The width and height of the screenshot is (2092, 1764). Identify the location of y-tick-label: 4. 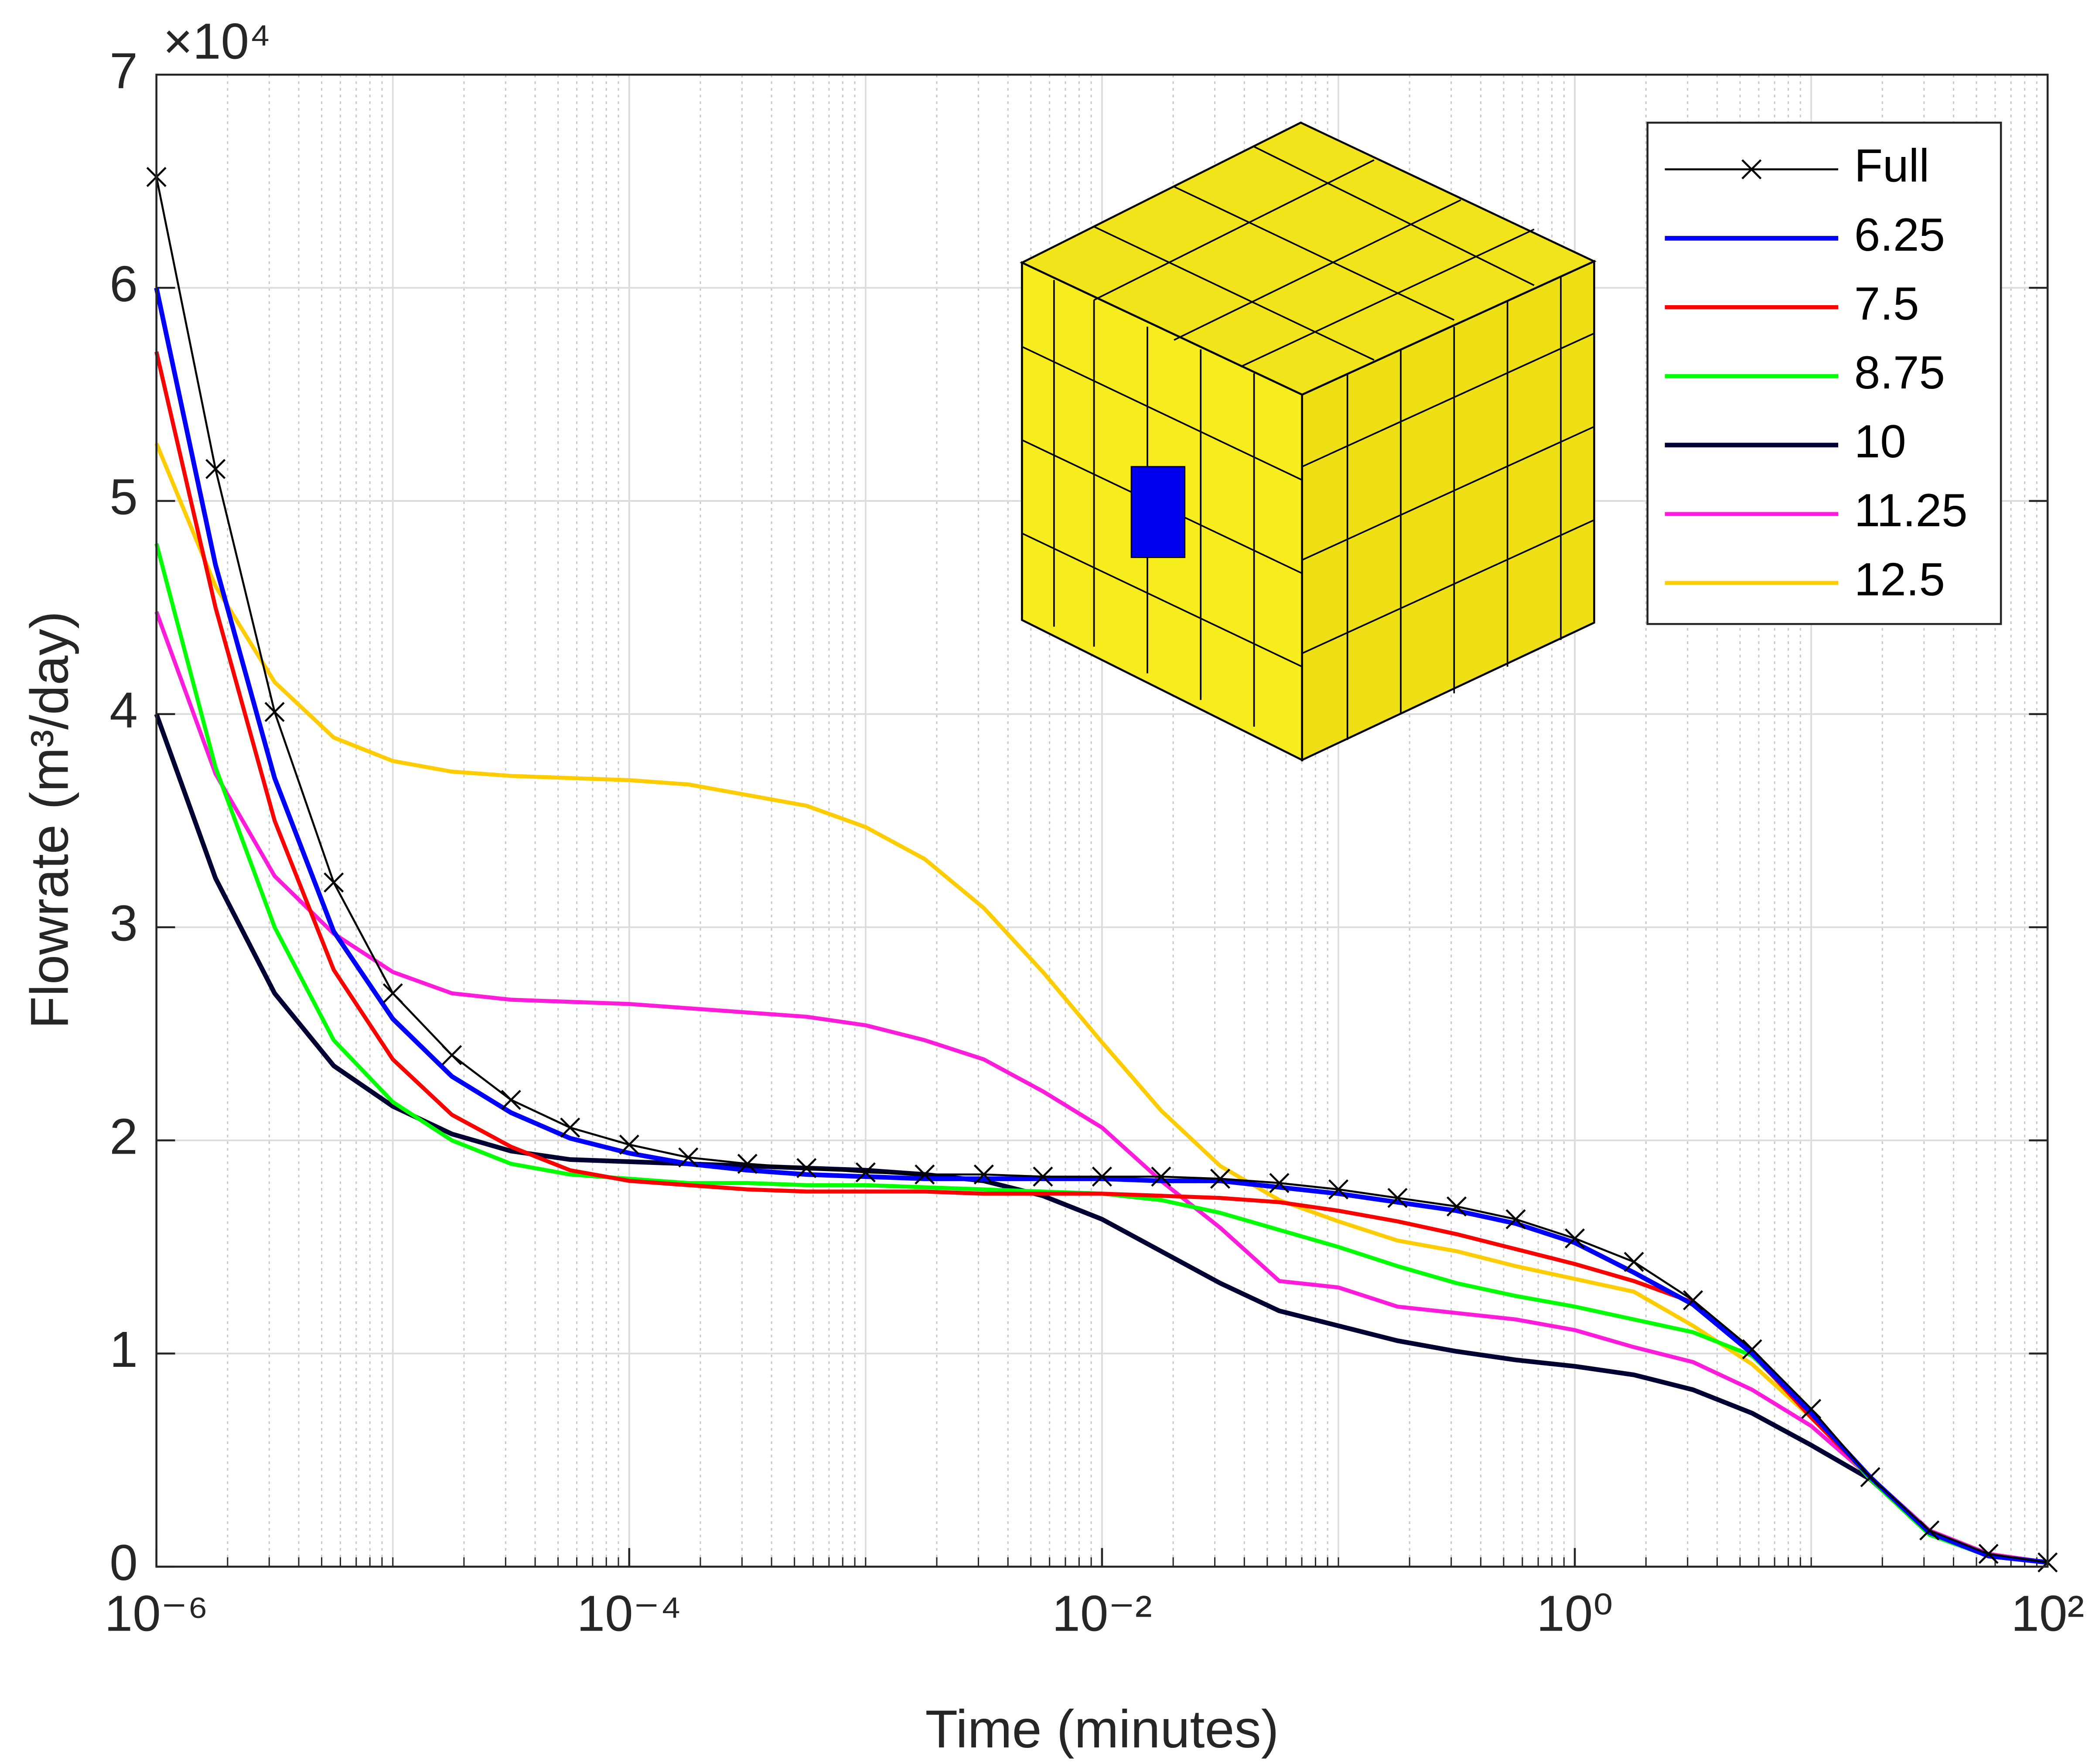
(124, 710).